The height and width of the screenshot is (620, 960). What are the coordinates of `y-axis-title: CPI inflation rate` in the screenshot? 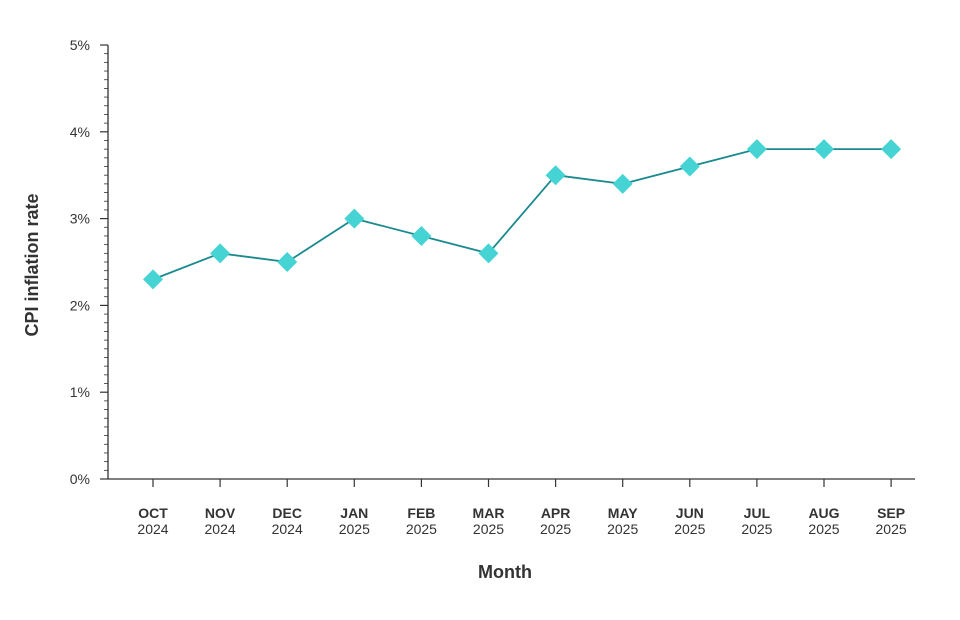 It's located at (32, 264).